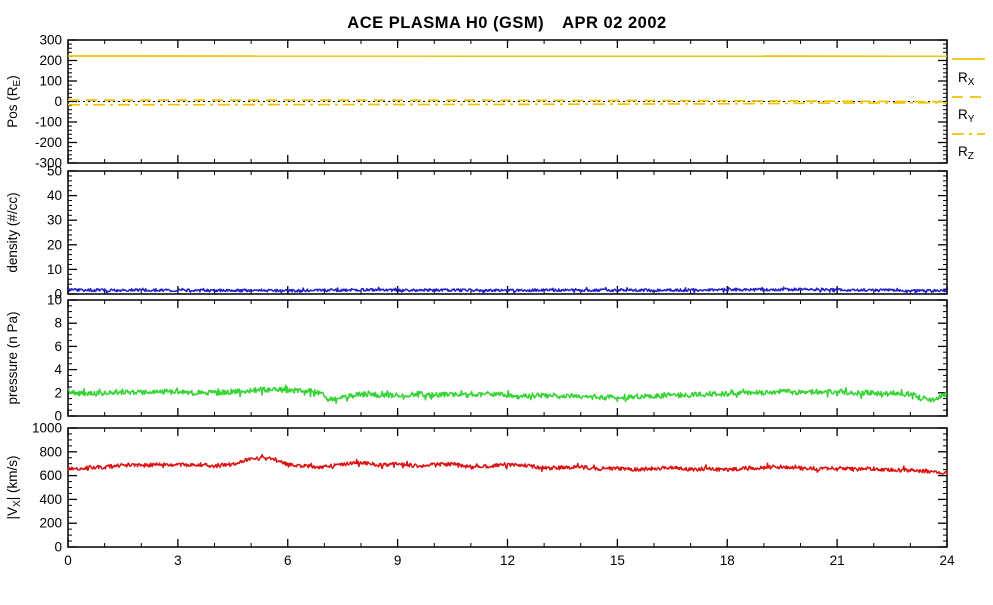 This screenshot has width=993, height=605. What do you see at coordinates (47, 428) in the screenshot?
I see `y-tick-label: 1000` at bounding box center [47, 428].